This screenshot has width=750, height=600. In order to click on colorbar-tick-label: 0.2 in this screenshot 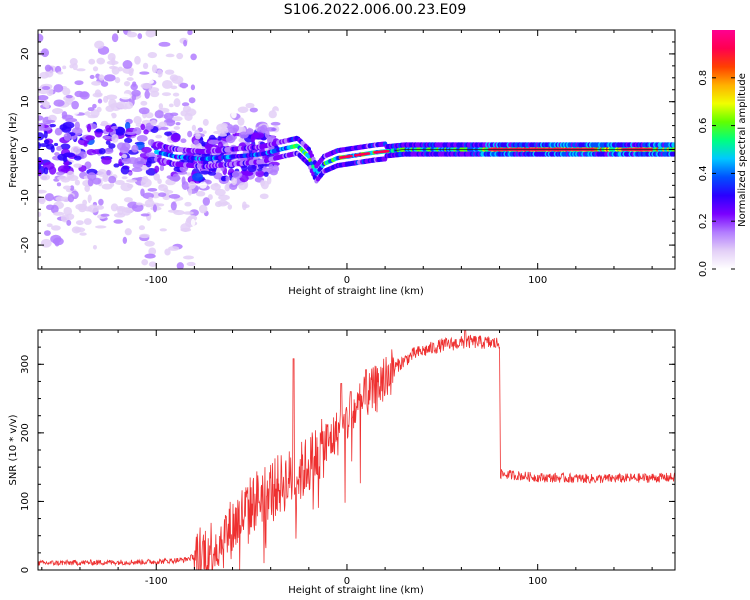, I will do `click(703, 221)`.